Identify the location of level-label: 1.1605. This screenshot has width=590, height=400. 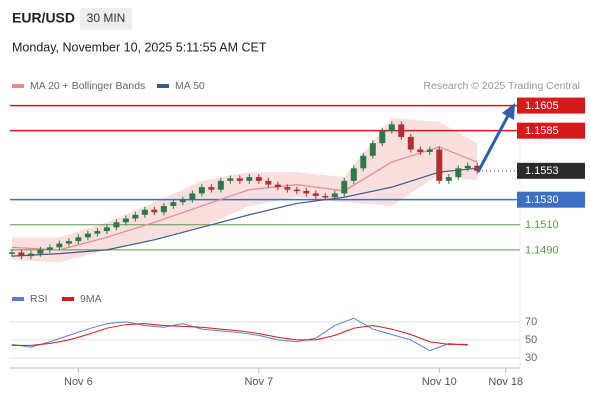
(542, 106).